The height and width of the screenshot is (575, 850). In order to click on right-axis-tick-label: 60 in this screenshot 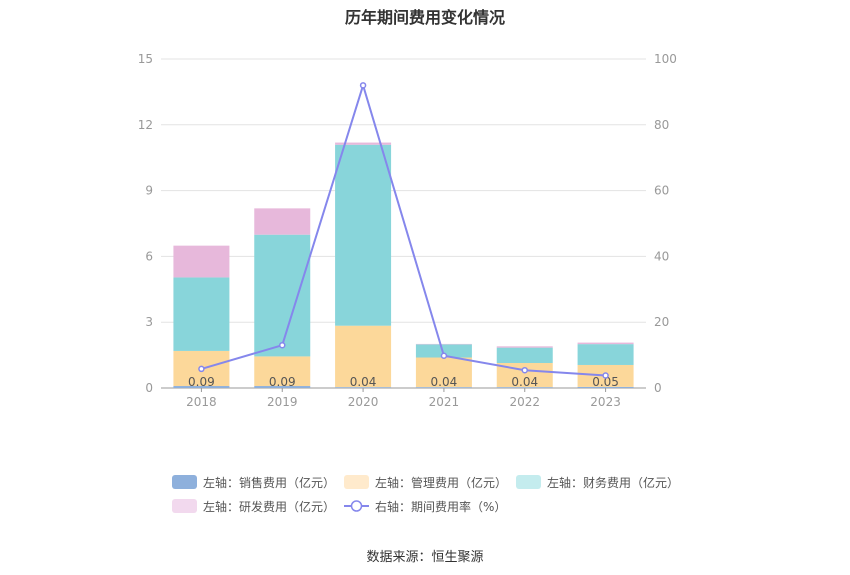, I will do `click(661, 191)`.